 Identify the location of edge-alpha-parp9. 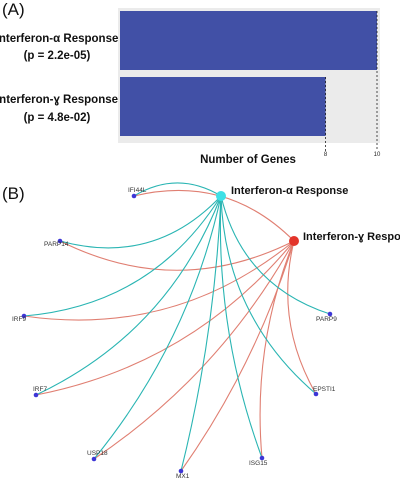
(275, 255).